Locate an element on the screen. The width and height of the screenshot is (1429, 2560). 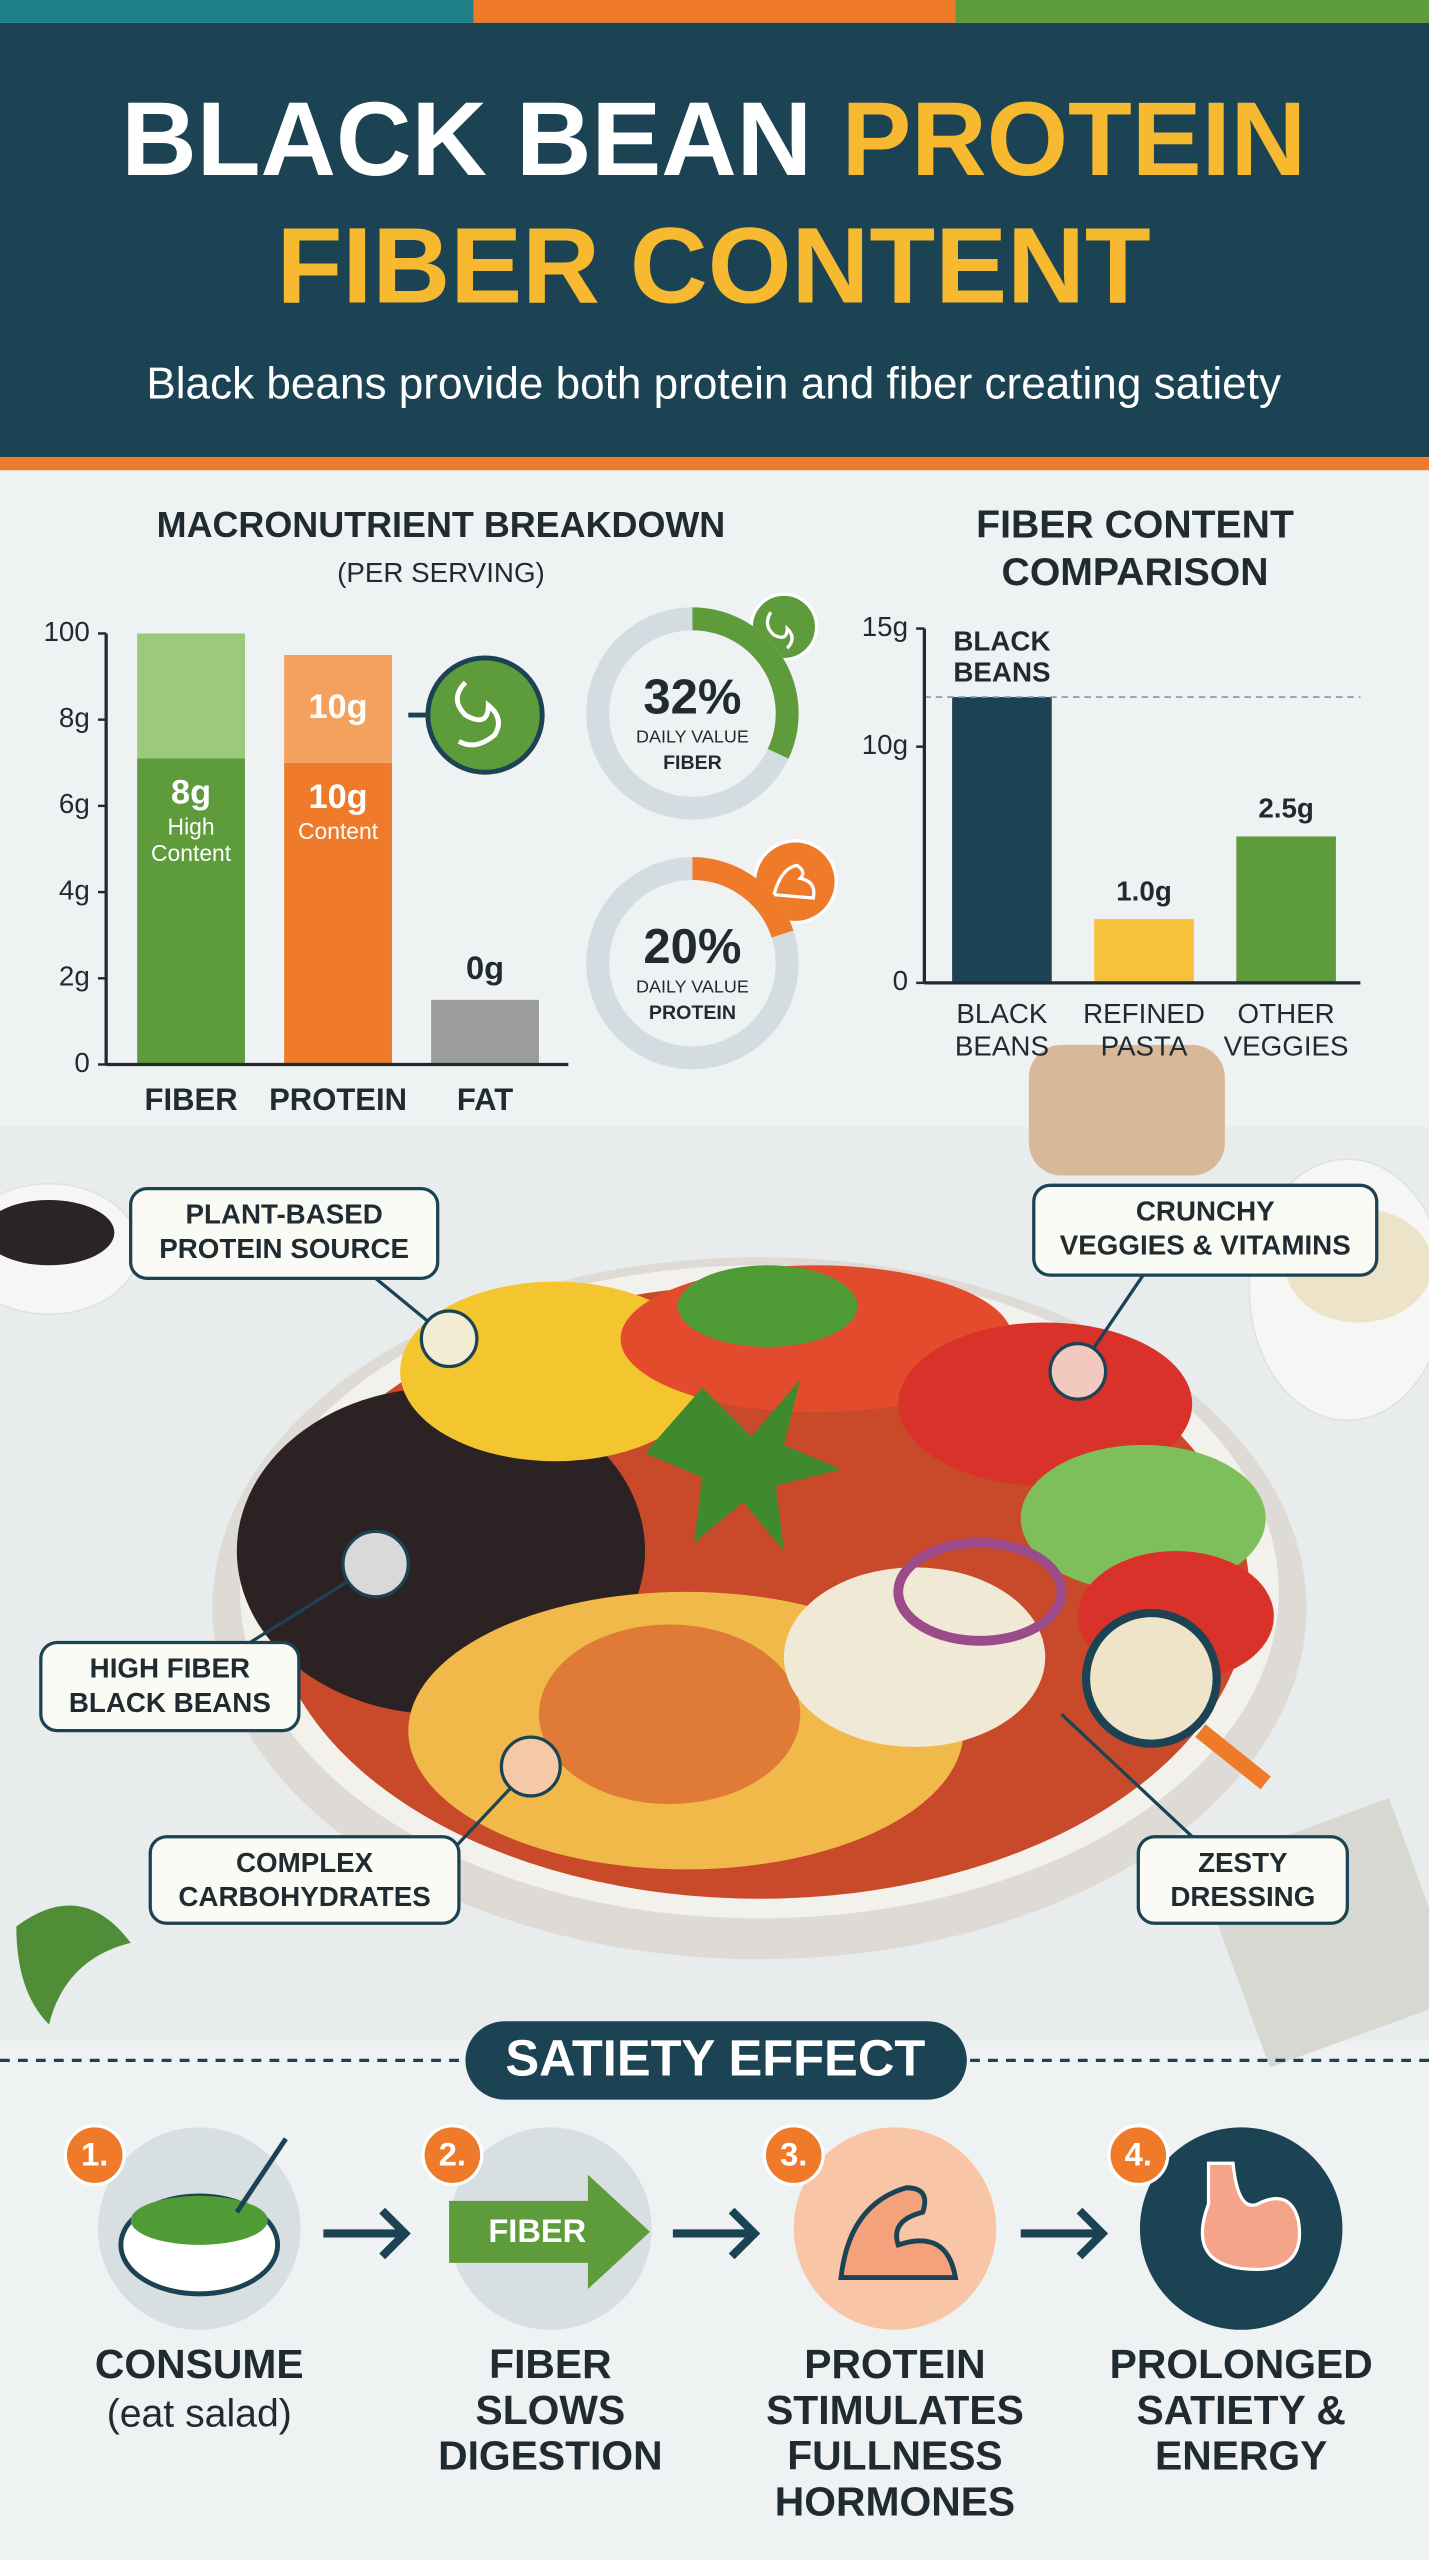
step-number: 2. is located at coordinates (452, 2153).